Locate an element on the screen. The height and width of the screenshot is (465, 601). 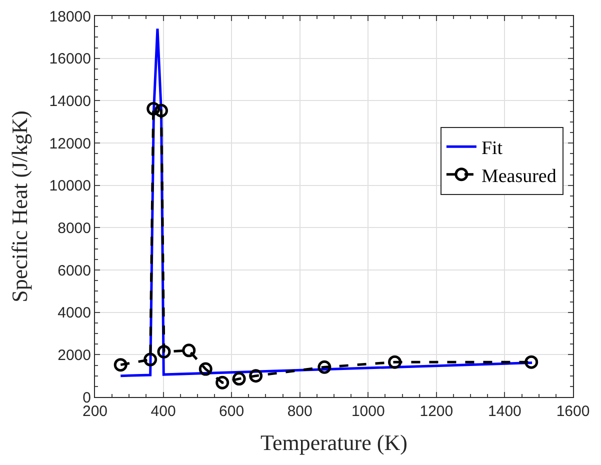
y-tick-label: 14000 is located at coordinates (70, 101).